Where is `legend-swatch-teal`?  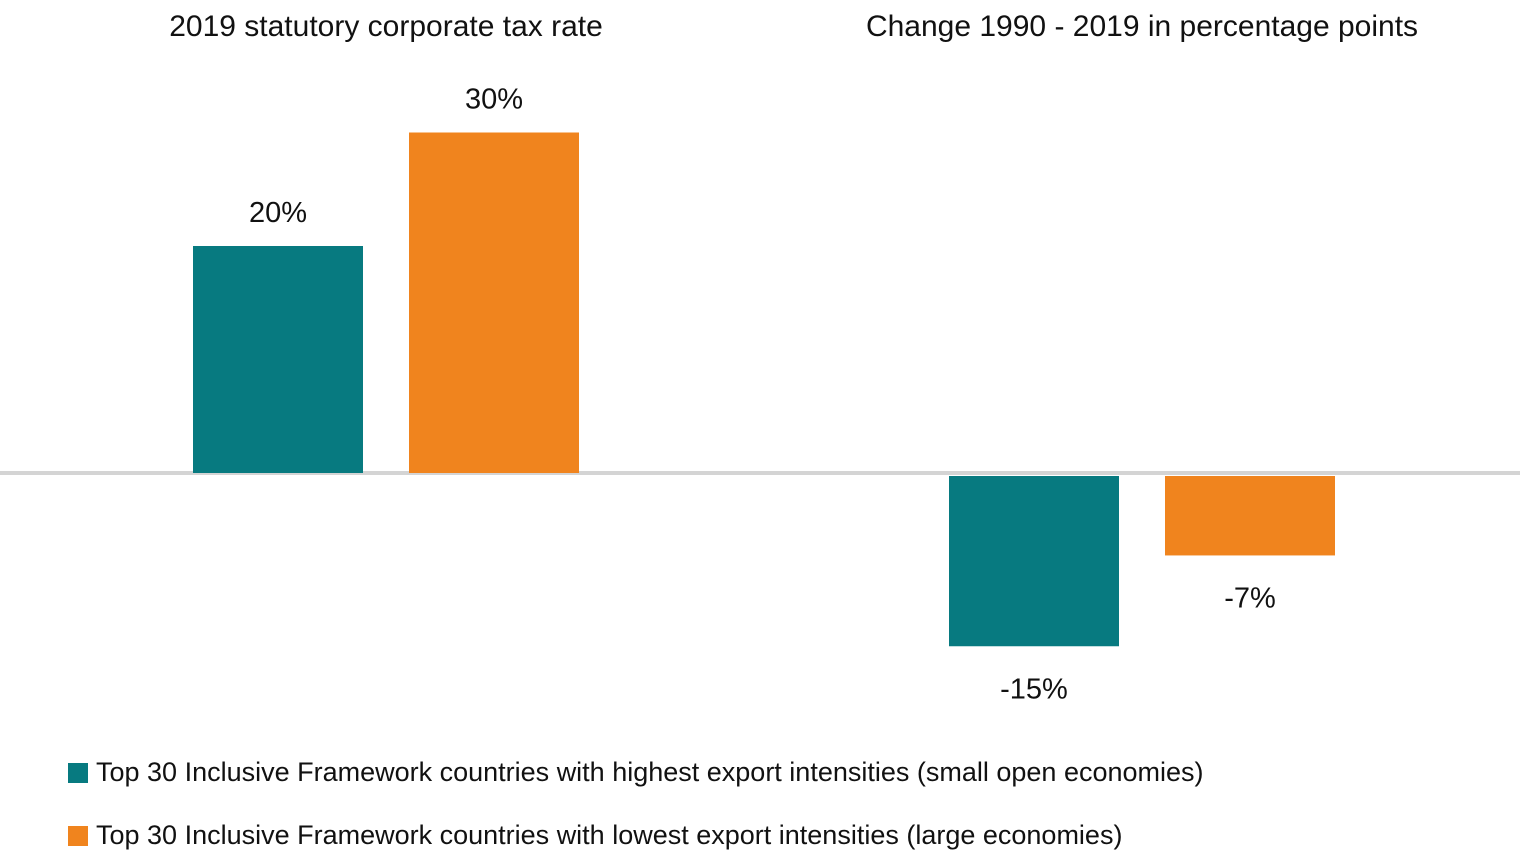 legend-swatch-teal is located at coordinates (78, 772).